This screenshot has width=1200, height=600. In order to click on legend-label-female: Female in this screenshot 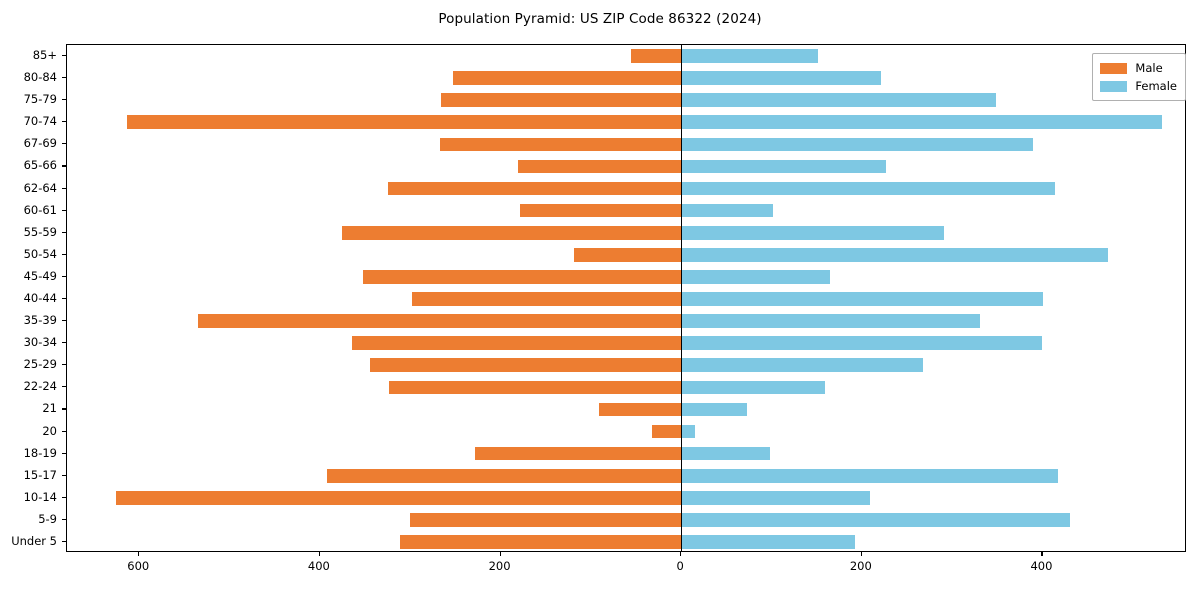, I will do `click(1156, 86)`.